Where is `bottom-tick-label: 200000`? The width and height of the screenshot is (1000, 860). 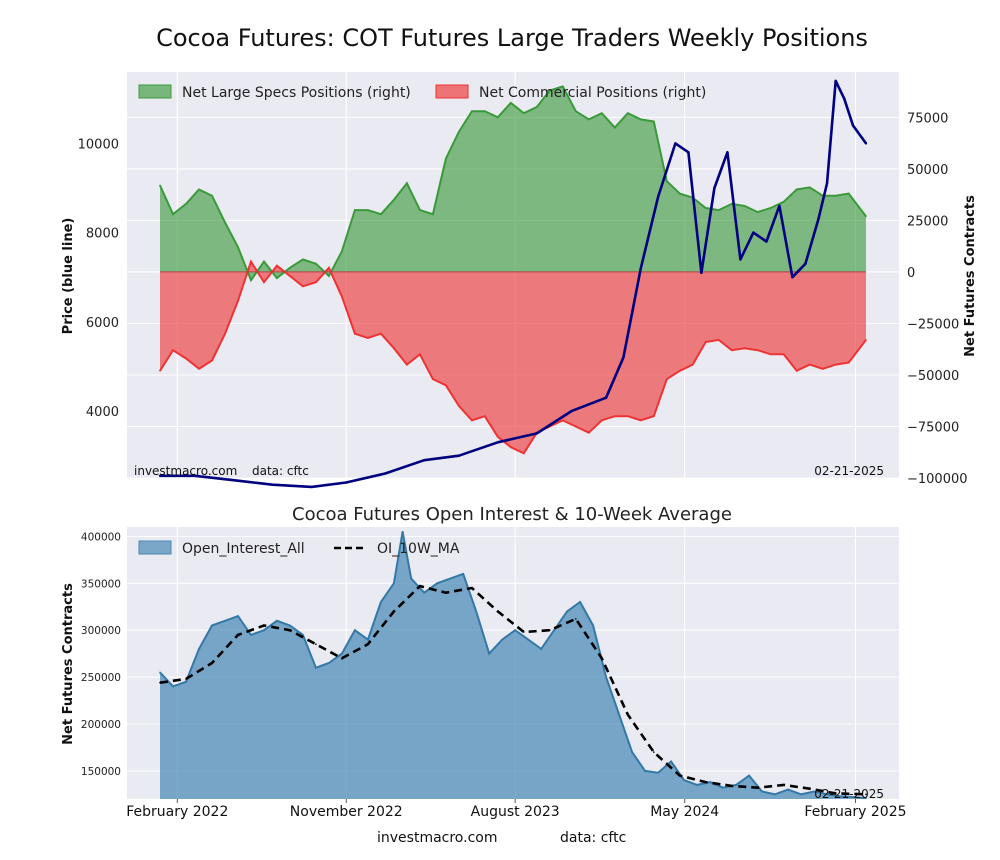 bottom-tick-label: 200000 is located at coordinates (101, 725).